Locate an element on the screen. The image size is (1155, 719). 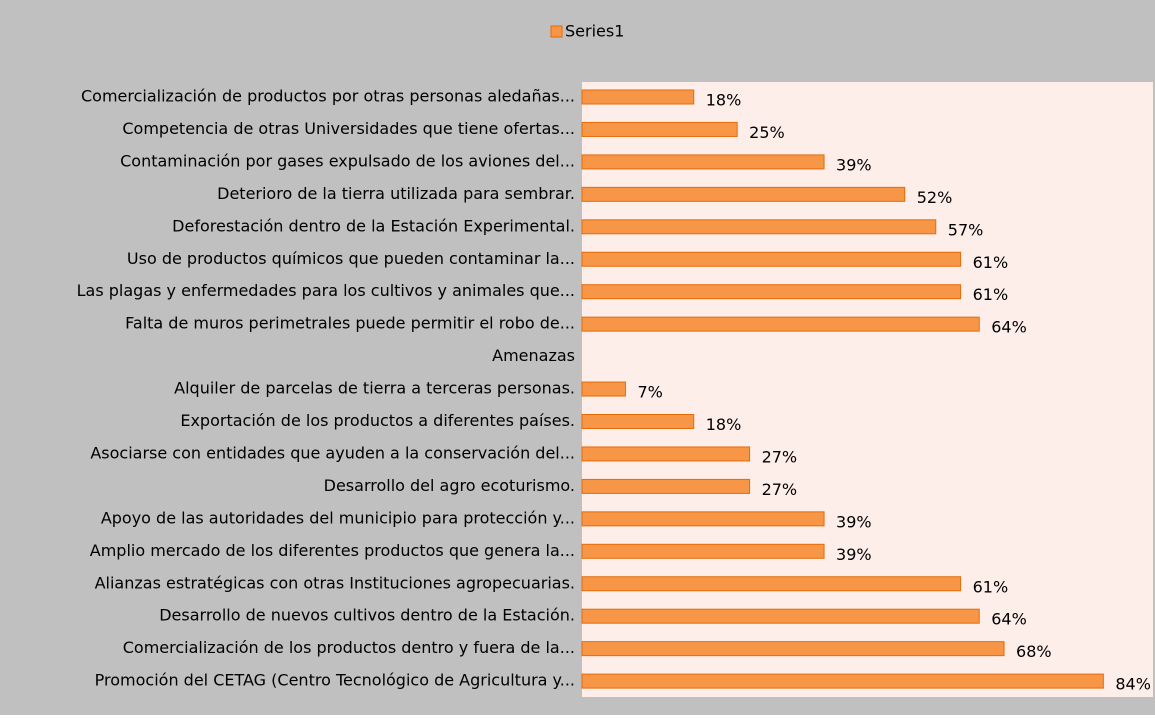
legend-swatch is located at coordinates (556, 31).